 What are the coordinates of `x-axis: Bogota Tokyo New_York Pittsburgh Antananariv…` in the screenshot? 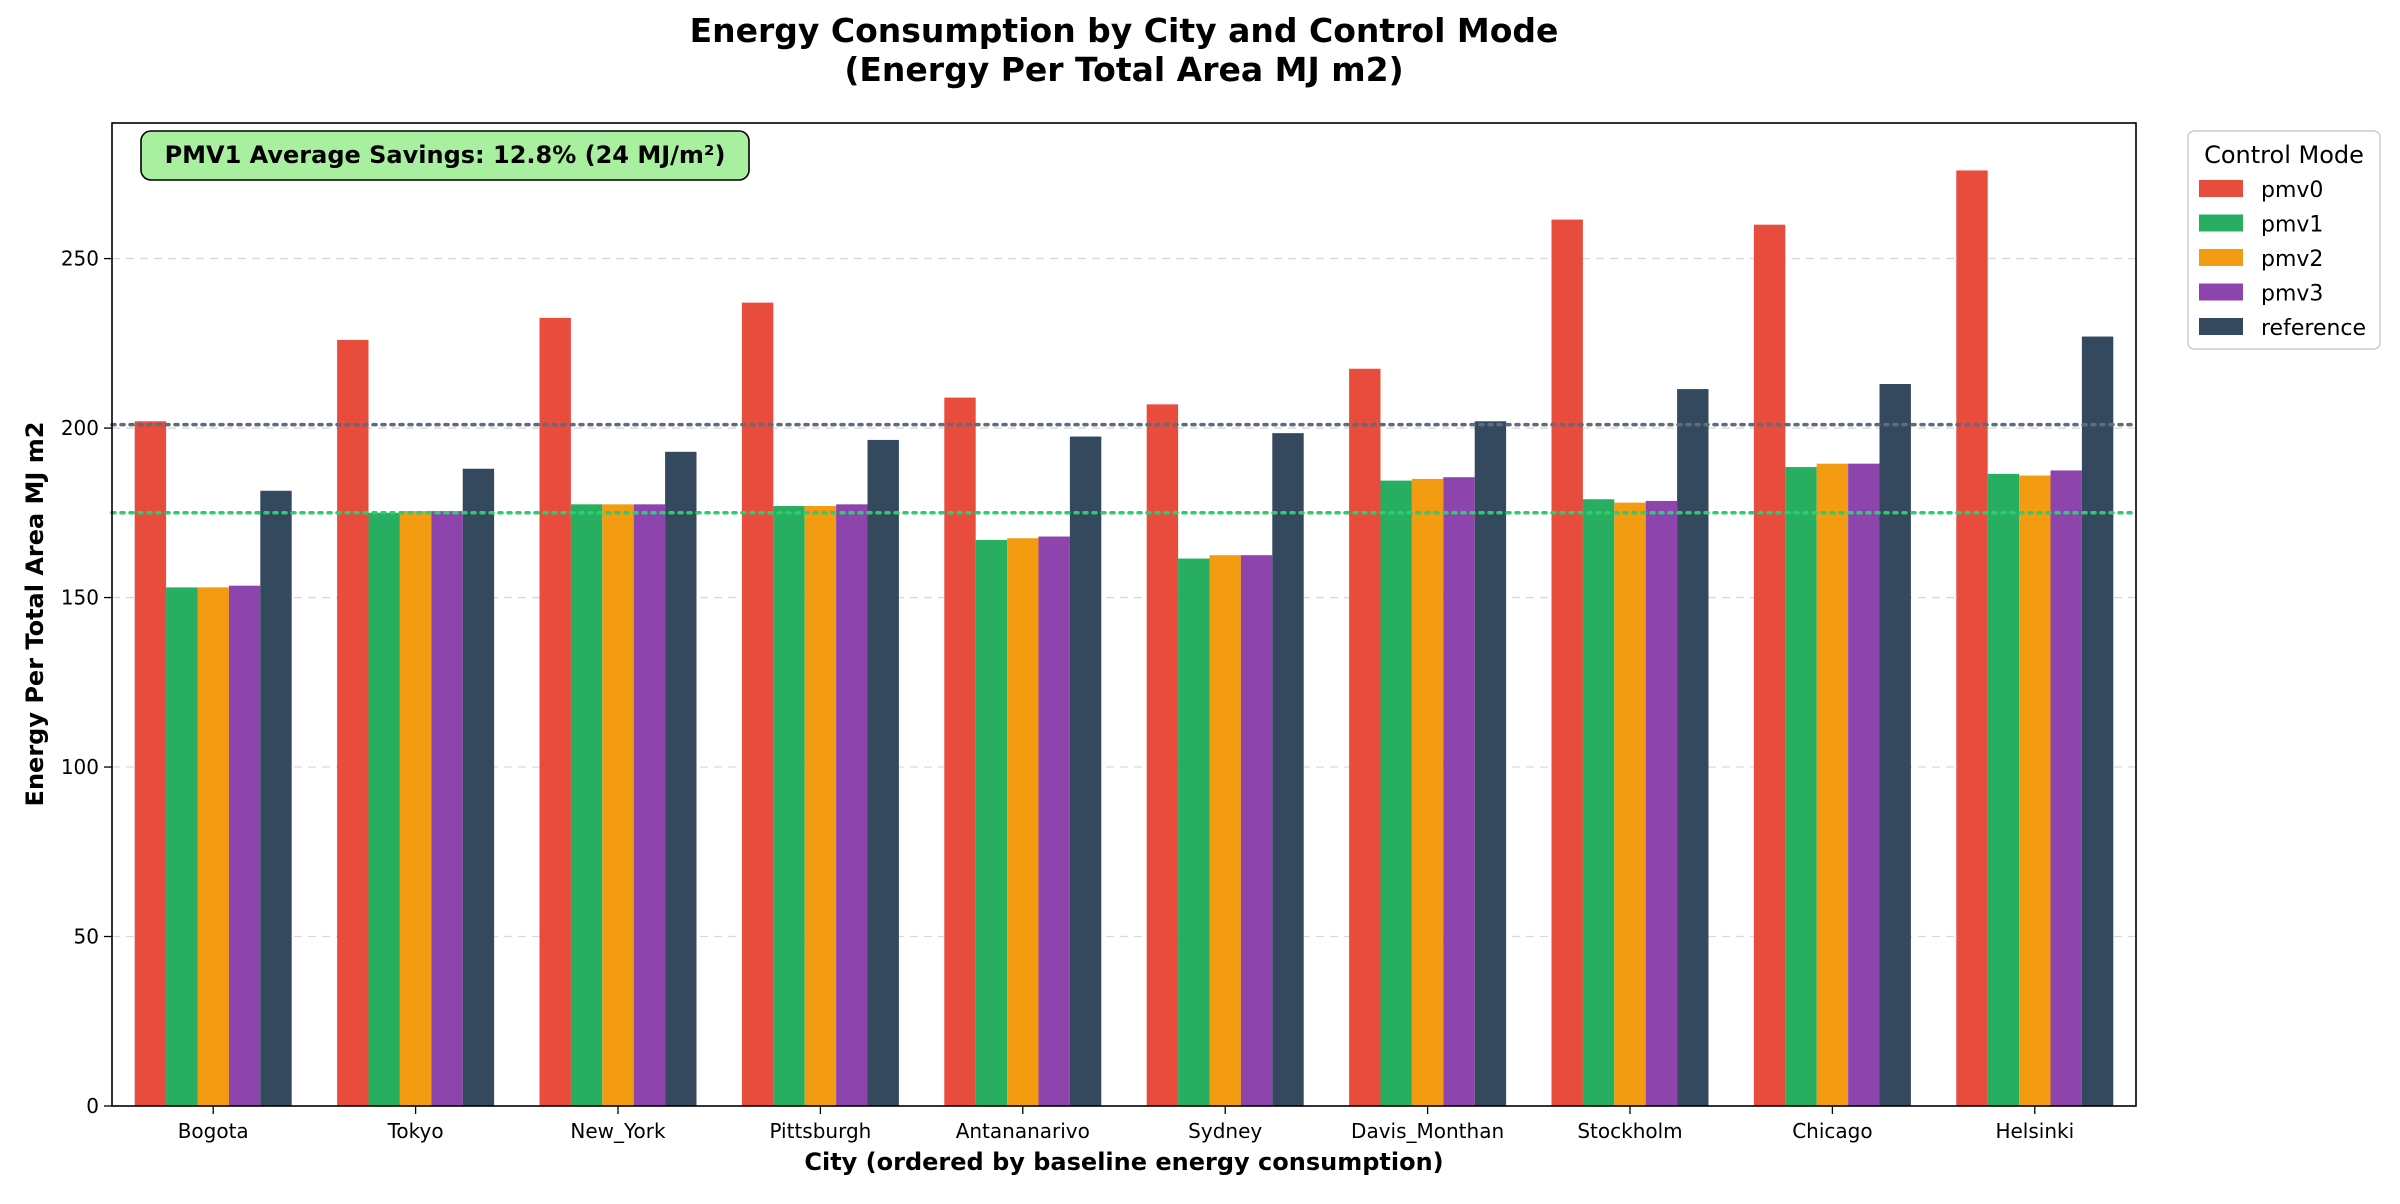 It's located at (1126, 1124).